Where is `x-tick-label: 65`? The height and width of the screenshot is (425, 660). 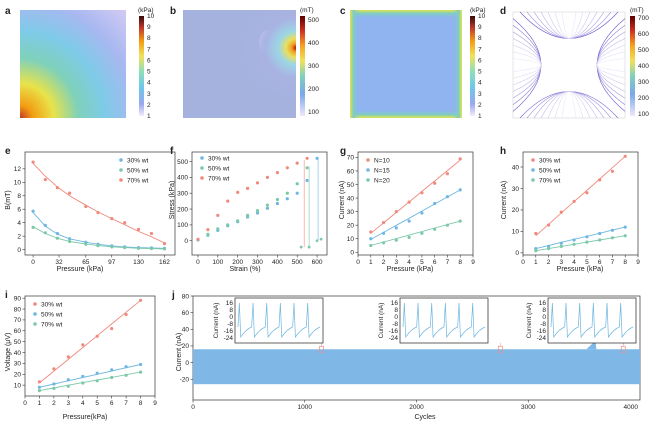
x-tick-label: 65 is located at coordinates (86, 262).